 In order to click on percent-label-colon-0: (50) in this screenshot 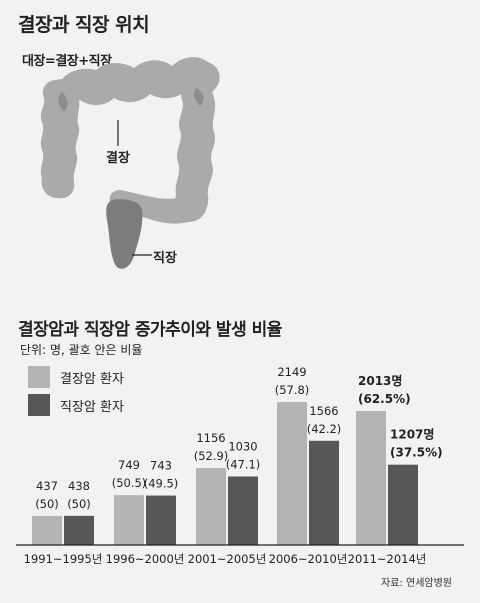, I will do `click(47, 504)`.